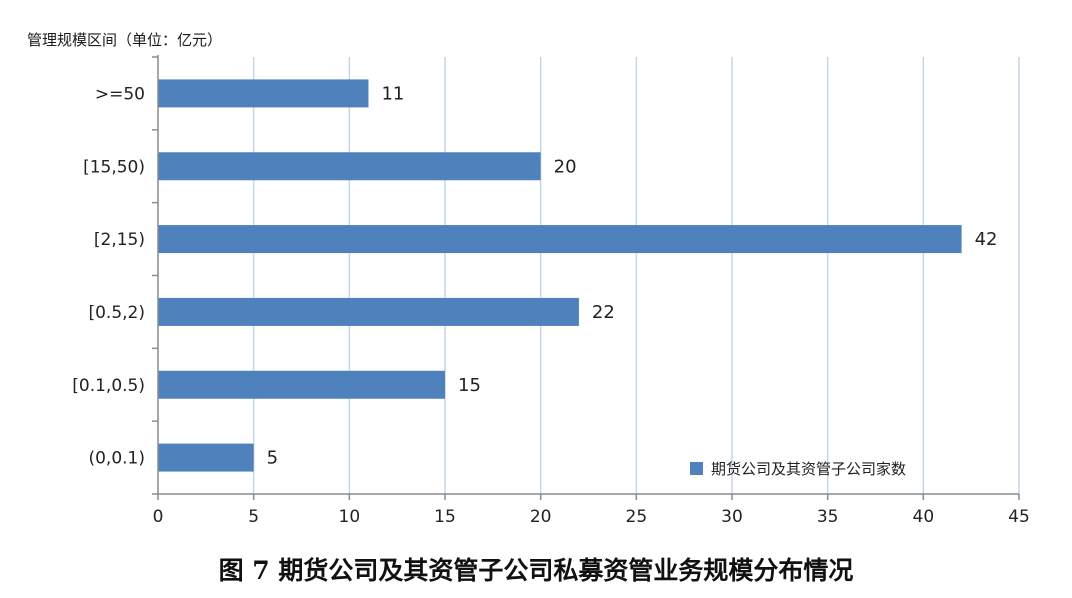  Describe the element at coordinates (732, 517) in the screenshot. I see `x-tick-label: 30` at that location.